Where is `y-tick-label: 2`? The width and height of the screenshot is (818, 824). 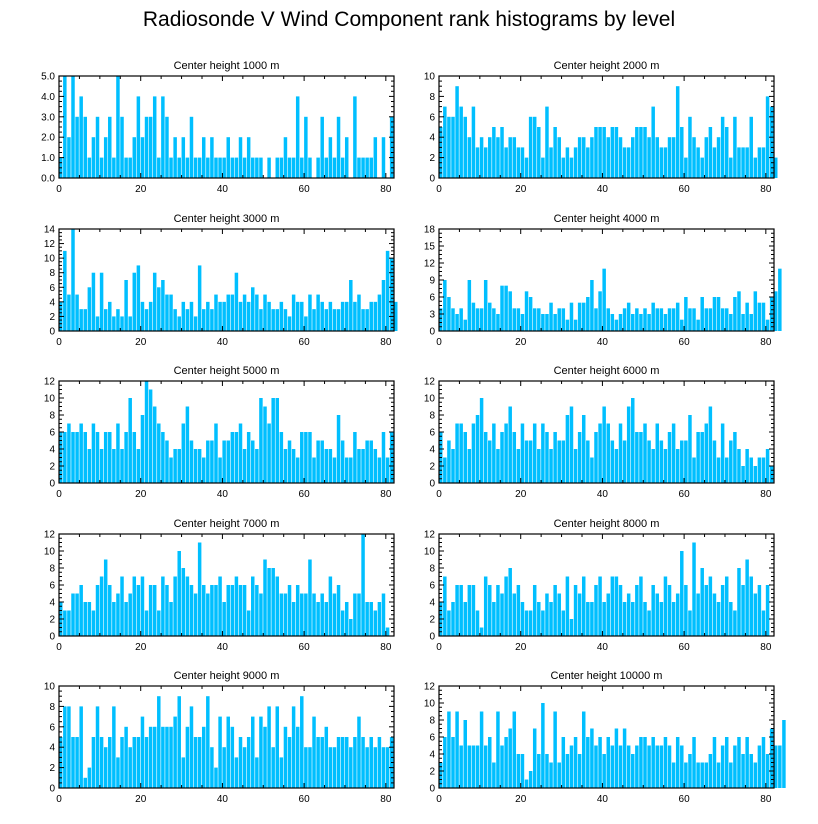
y-tick-label: 2 is located at coordinates (432, 620).